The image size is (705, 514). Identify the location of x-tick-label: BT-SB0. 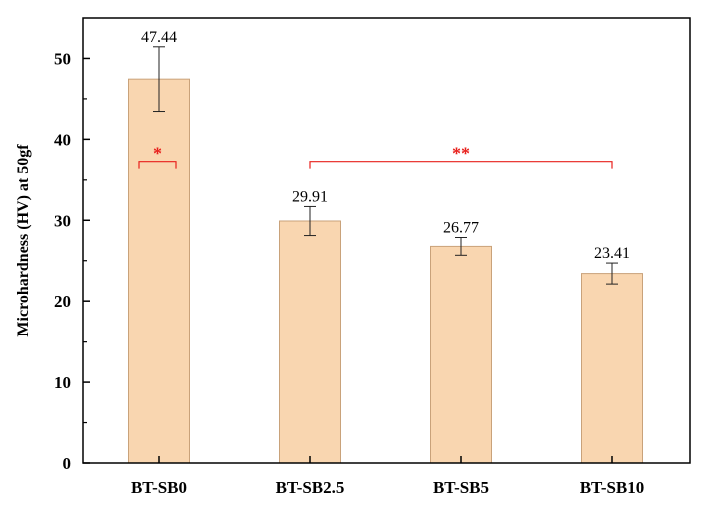
(159, 487).